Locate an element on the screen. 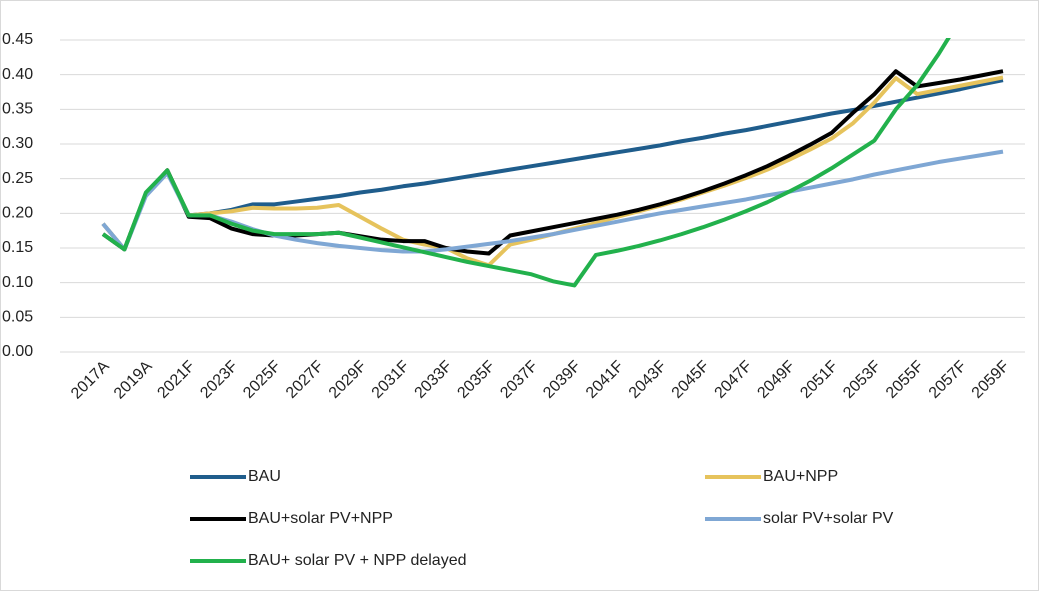  y-tick-label: 0.30 is located at coordinates (17, 143).